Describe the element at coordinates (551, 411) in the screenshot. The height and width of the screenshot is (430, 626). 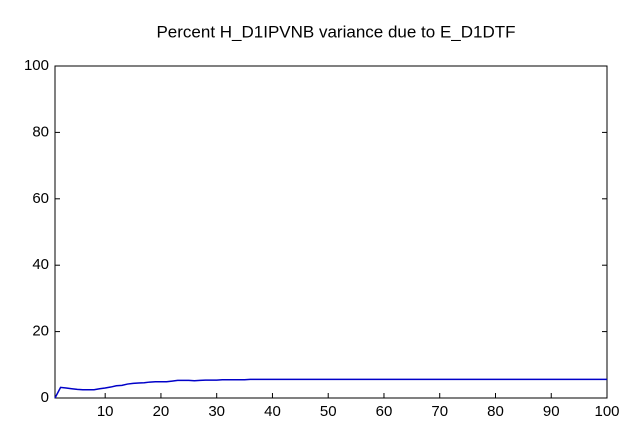
I see `x-tick-label: 90` at that location.